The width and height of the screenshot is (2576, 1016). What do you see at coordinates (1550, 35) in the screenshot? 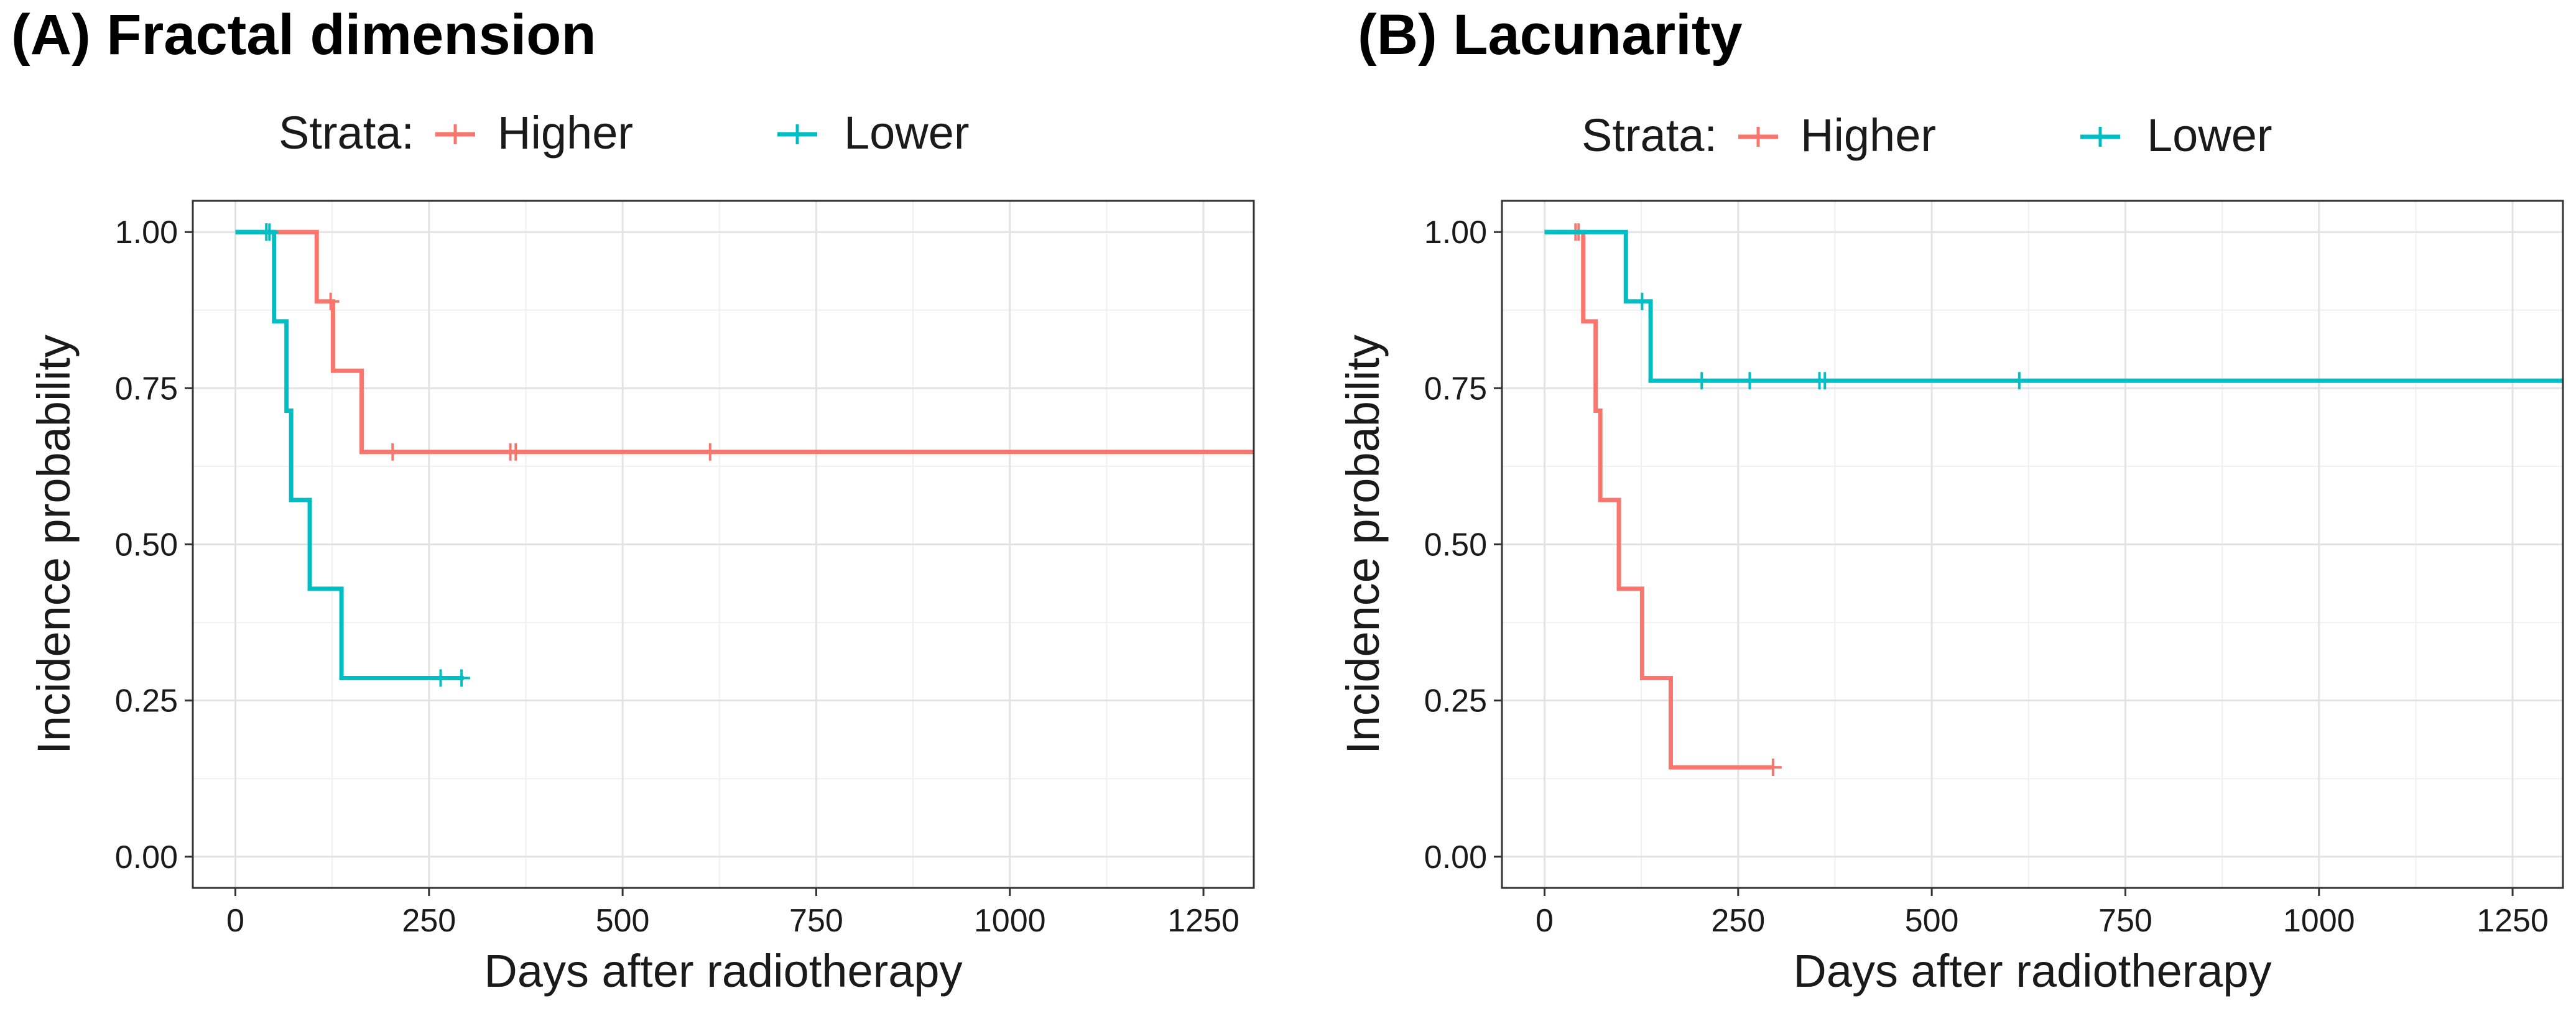
I see `panel-title: (B) Lacunarity` at bounding box center [1550, 35].